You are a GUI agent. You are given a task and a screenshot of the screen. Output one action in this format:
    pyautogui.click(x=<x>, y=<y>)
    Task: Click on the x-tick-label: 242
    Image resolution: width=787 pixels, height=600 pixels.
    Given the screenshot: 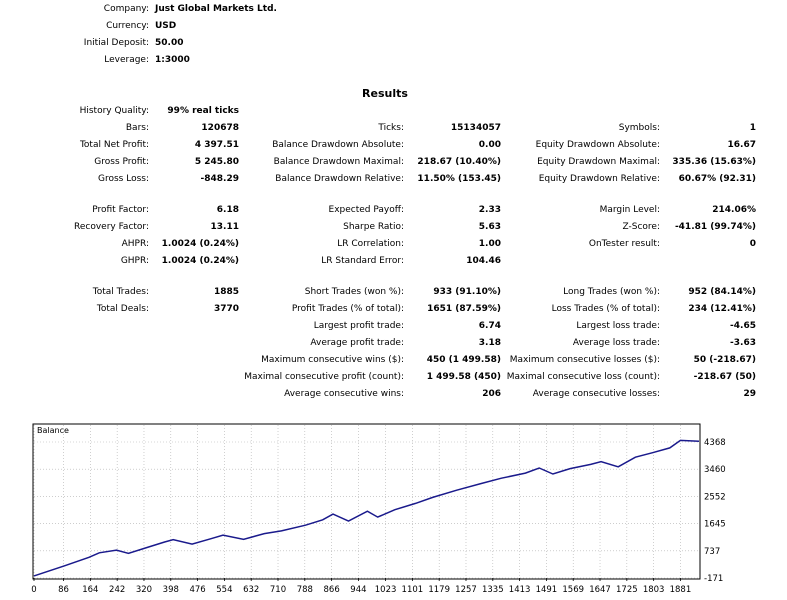 What is the action you would take?
    pyautogui.click(x=117, y=590)
    